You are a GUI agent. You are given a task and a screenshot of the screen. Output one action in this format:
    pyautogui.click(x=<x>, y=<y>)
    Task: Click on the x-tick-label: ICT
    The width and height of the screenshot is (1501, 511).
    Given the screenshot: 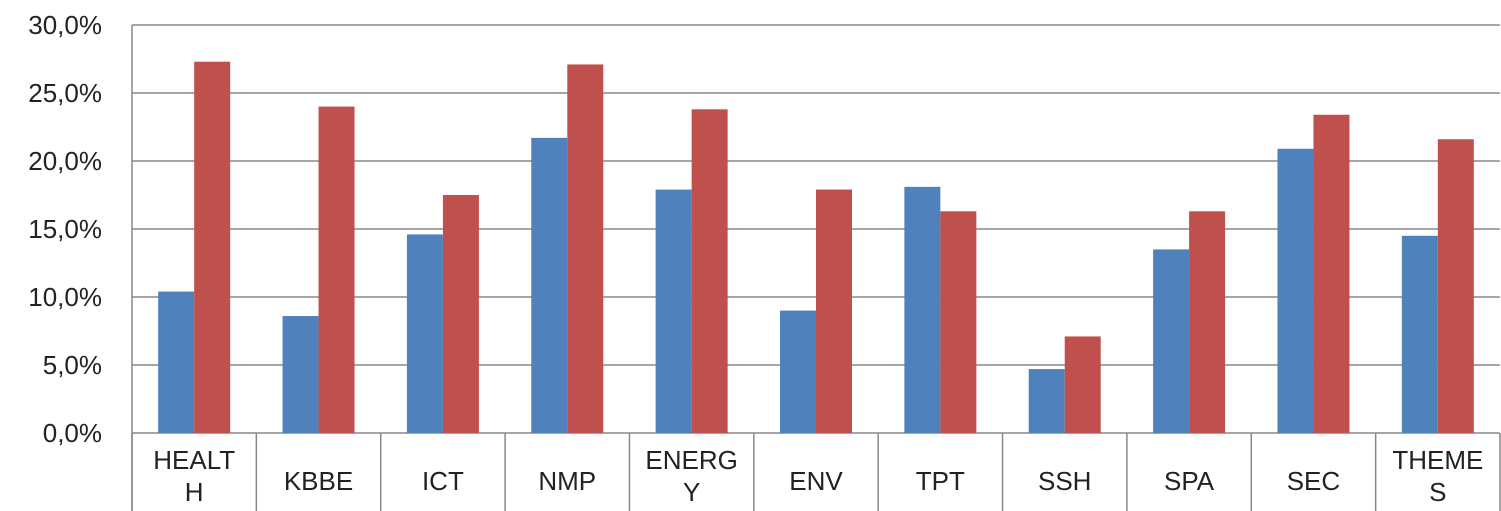 What is the action you would take?
    pyautogui.click(x=443, y=481)
    